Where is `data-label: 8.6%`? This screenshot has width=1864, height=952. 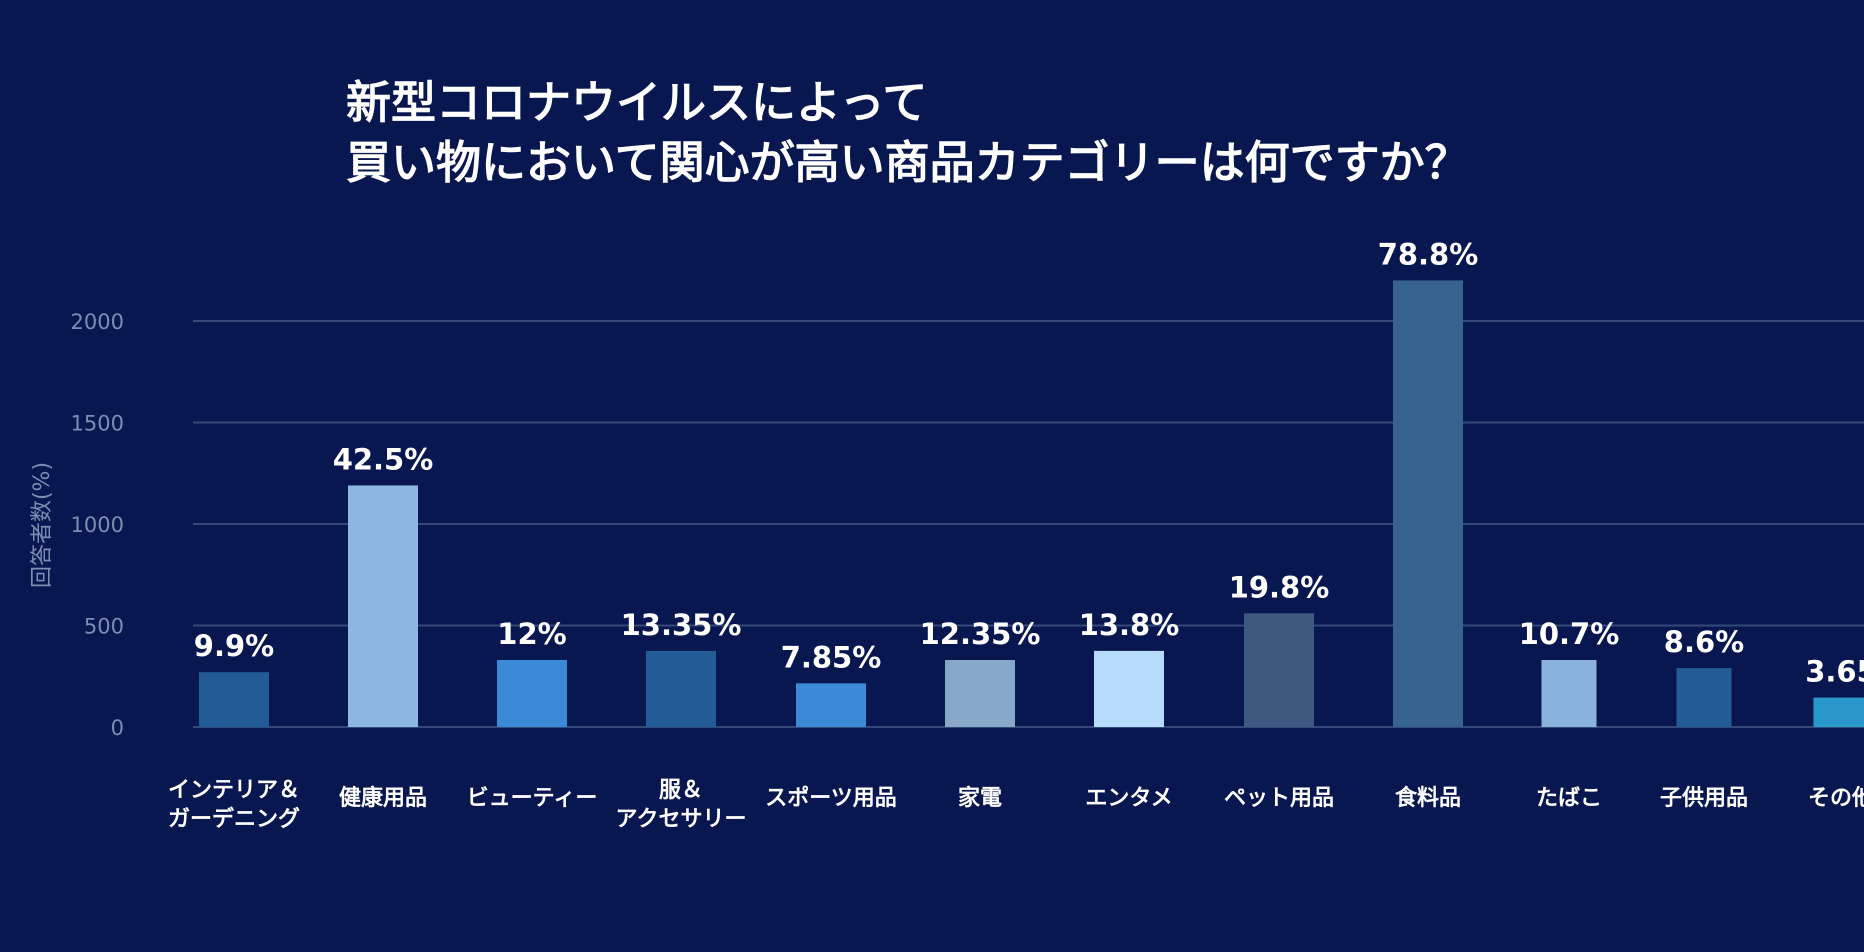
data-label: 8.6% is located at coordinates (1704, 642).